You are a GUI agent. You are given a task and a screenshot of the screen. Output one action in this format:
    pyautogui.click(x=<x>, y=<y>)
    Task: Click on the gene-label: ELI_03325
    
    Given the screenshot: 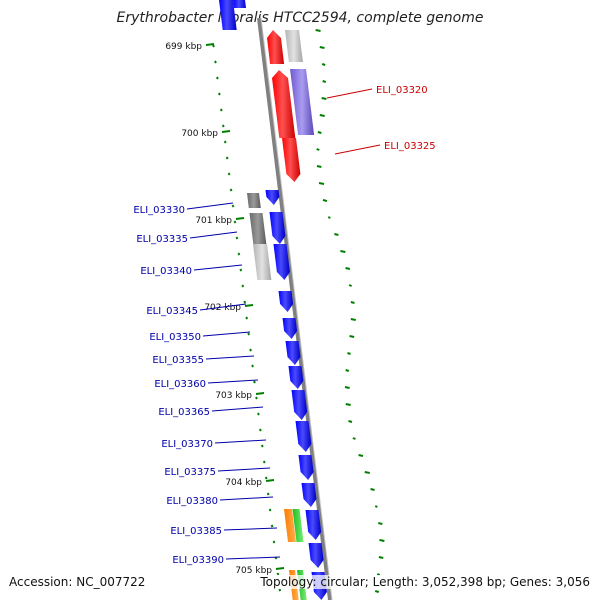 What is the action you would take?
    pyautogui.click(x=410, y=146)
    